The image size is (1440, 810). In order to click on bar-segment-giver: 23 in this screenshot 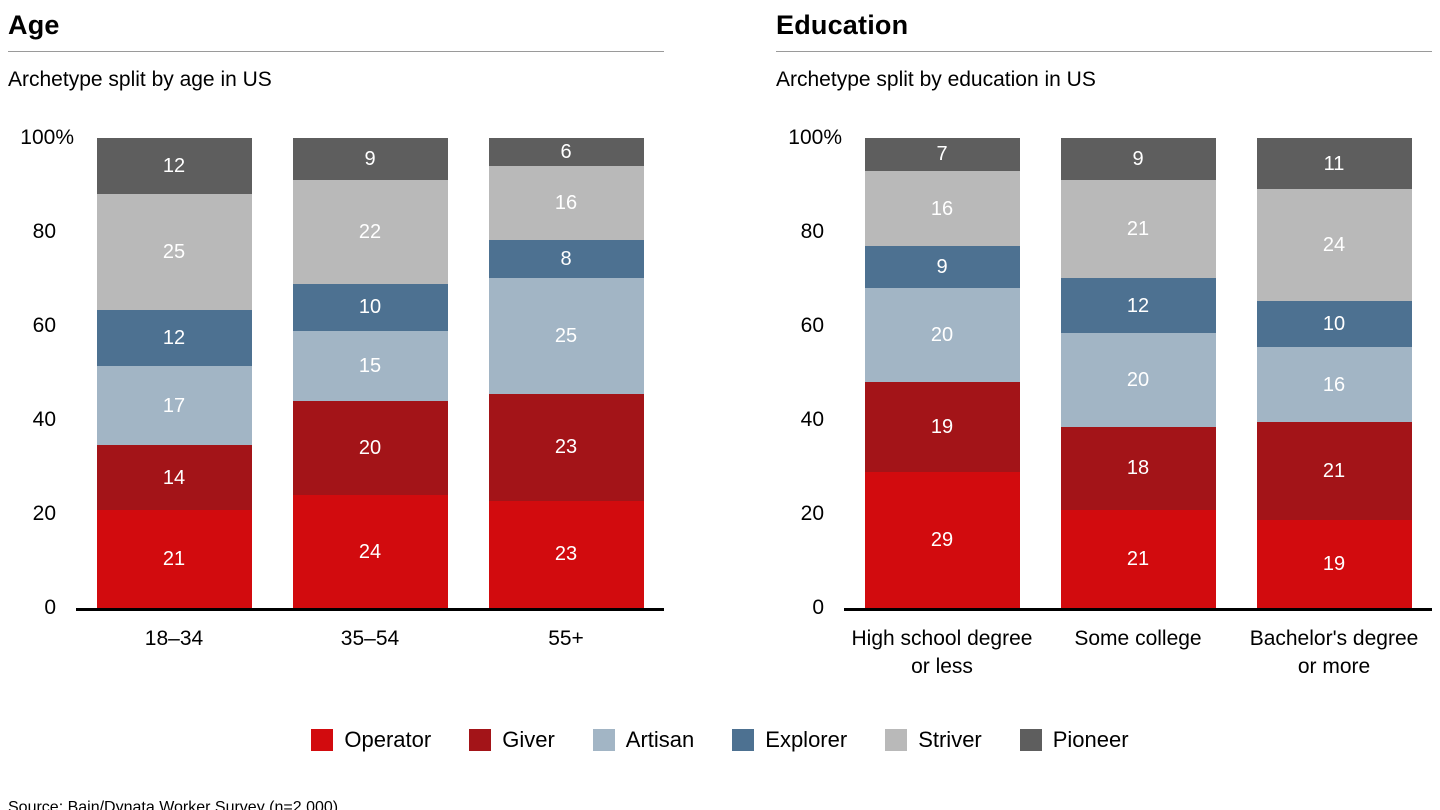, I will do `click(566, 447)`.